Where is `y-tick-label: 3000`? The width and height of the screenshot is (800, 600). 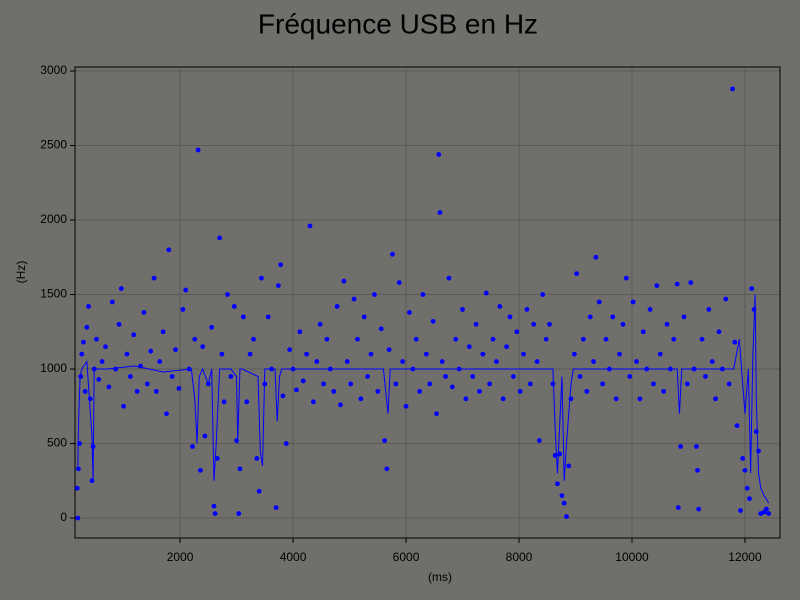
y-tick-label: 3000 is located at coordinates (53, 70).